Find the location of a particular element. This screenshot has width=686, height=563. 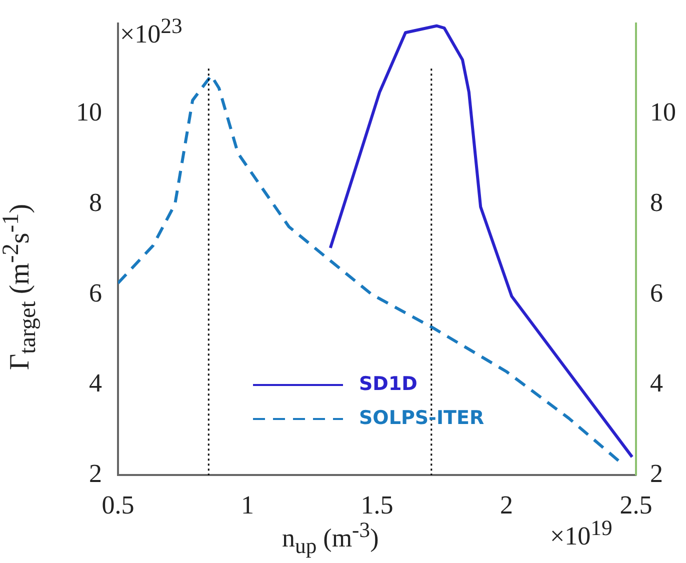

y-tick-label: 8 is located at coordinates (95, 202).